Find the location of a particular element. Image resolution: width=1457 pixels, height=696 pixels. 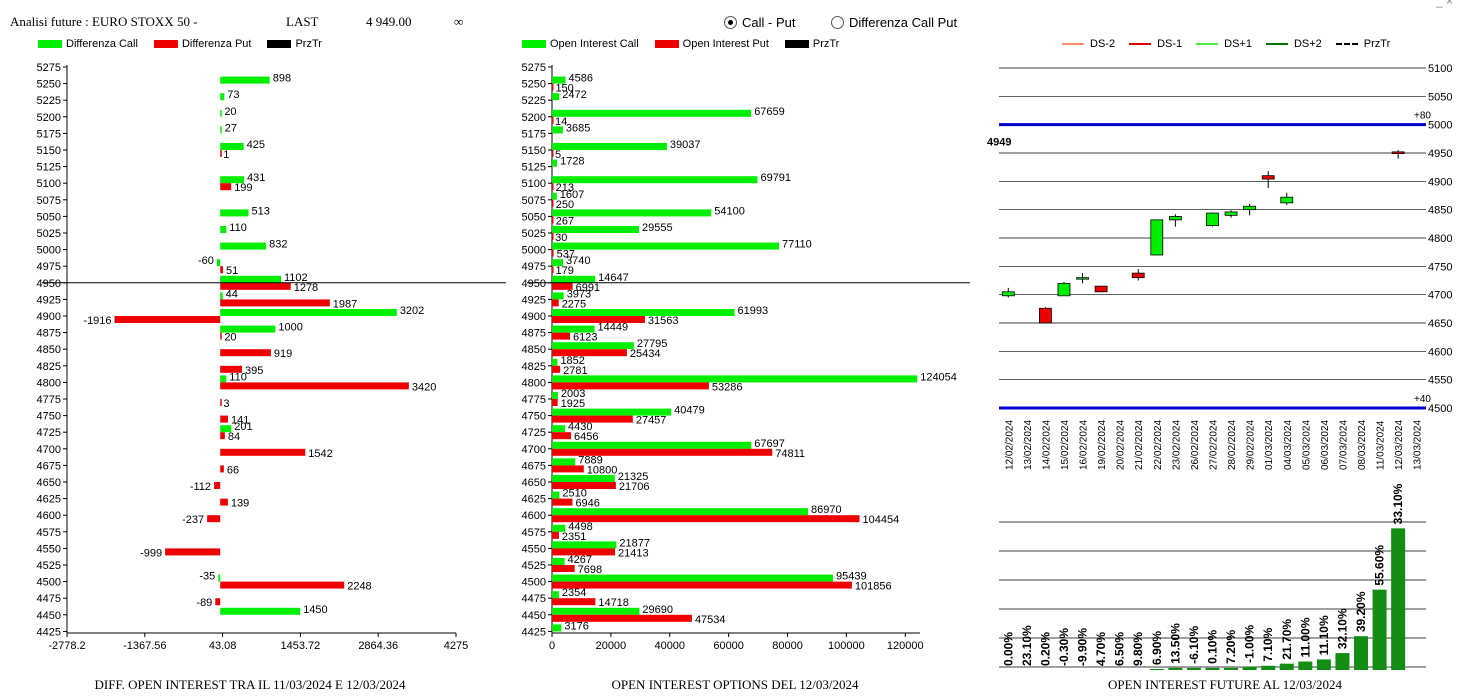

strike-label: 4625 is located at coordinates (49, 500).